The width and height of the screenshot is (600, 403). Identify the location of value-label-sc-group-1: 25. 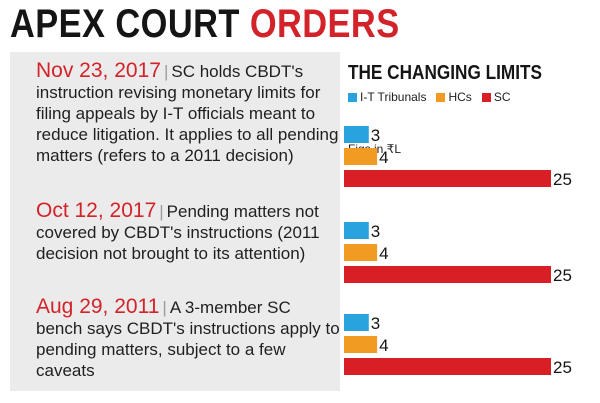
(562, 179).